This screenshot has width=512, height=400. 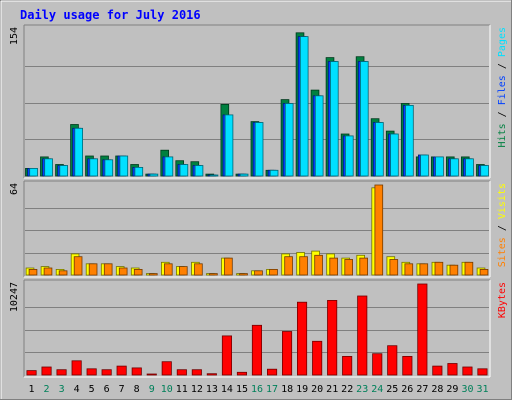 What do you see at coordinates (152, 389) in the screenshot?
I see `day-label: 9` at bounding box center [152, 389].